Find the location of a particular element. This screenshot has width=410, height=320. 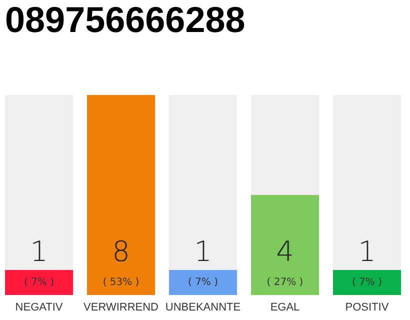

data-label: 4 is located at coordinates (285, 251).